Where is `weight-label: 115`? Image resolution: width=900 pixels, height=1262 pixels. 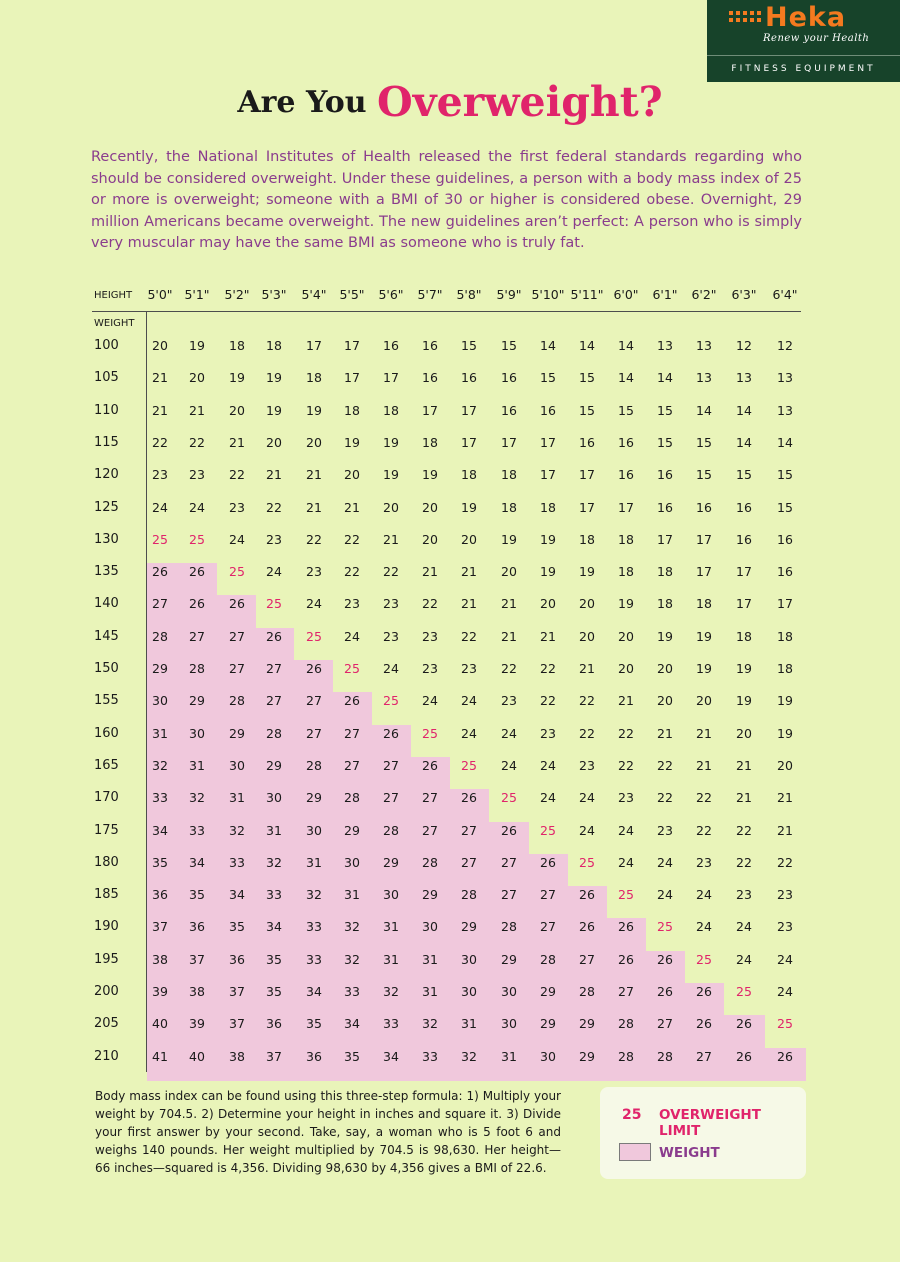
weight-label: 115 is located at coordinates (106, 442).